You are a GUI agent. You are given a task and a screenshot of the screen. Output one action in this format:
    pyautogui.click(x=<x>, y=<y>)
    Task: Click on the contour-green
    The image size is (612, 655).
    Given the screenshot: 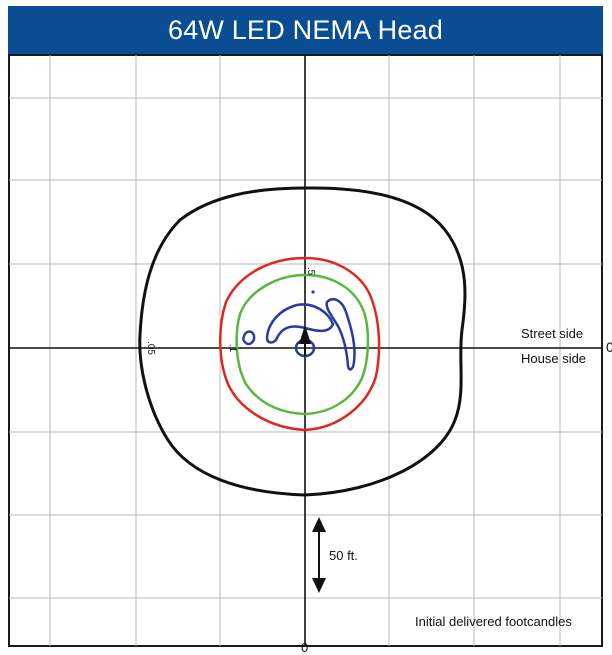 What is the action you would take?
    pyautogui.click(x=302, y=344)
    